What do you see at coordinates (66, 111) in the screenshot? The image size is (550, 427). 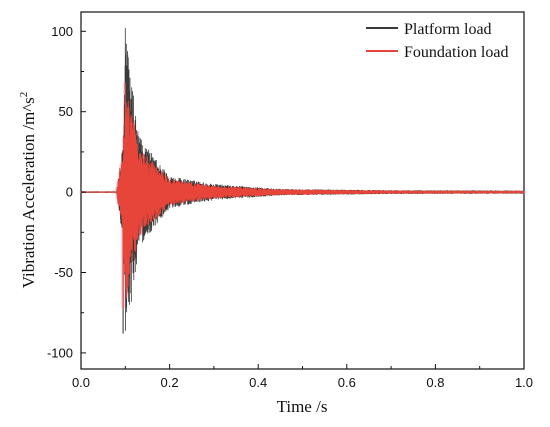 I see `y-tick-label-1: 50` at bounding box center [66, 111].